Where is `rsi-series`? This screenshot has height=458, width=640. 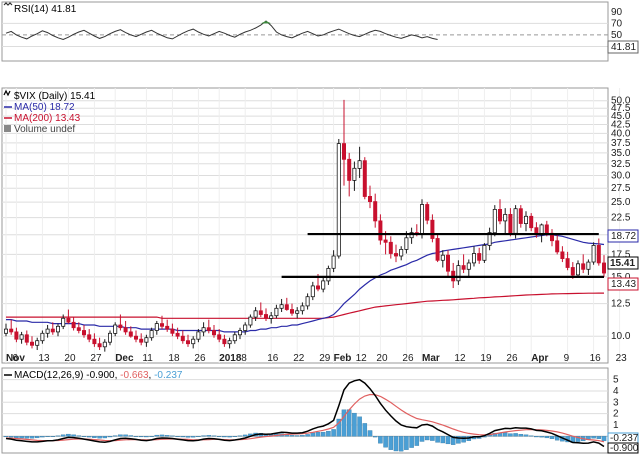 rsi-series is located at coordinates (221, 30).